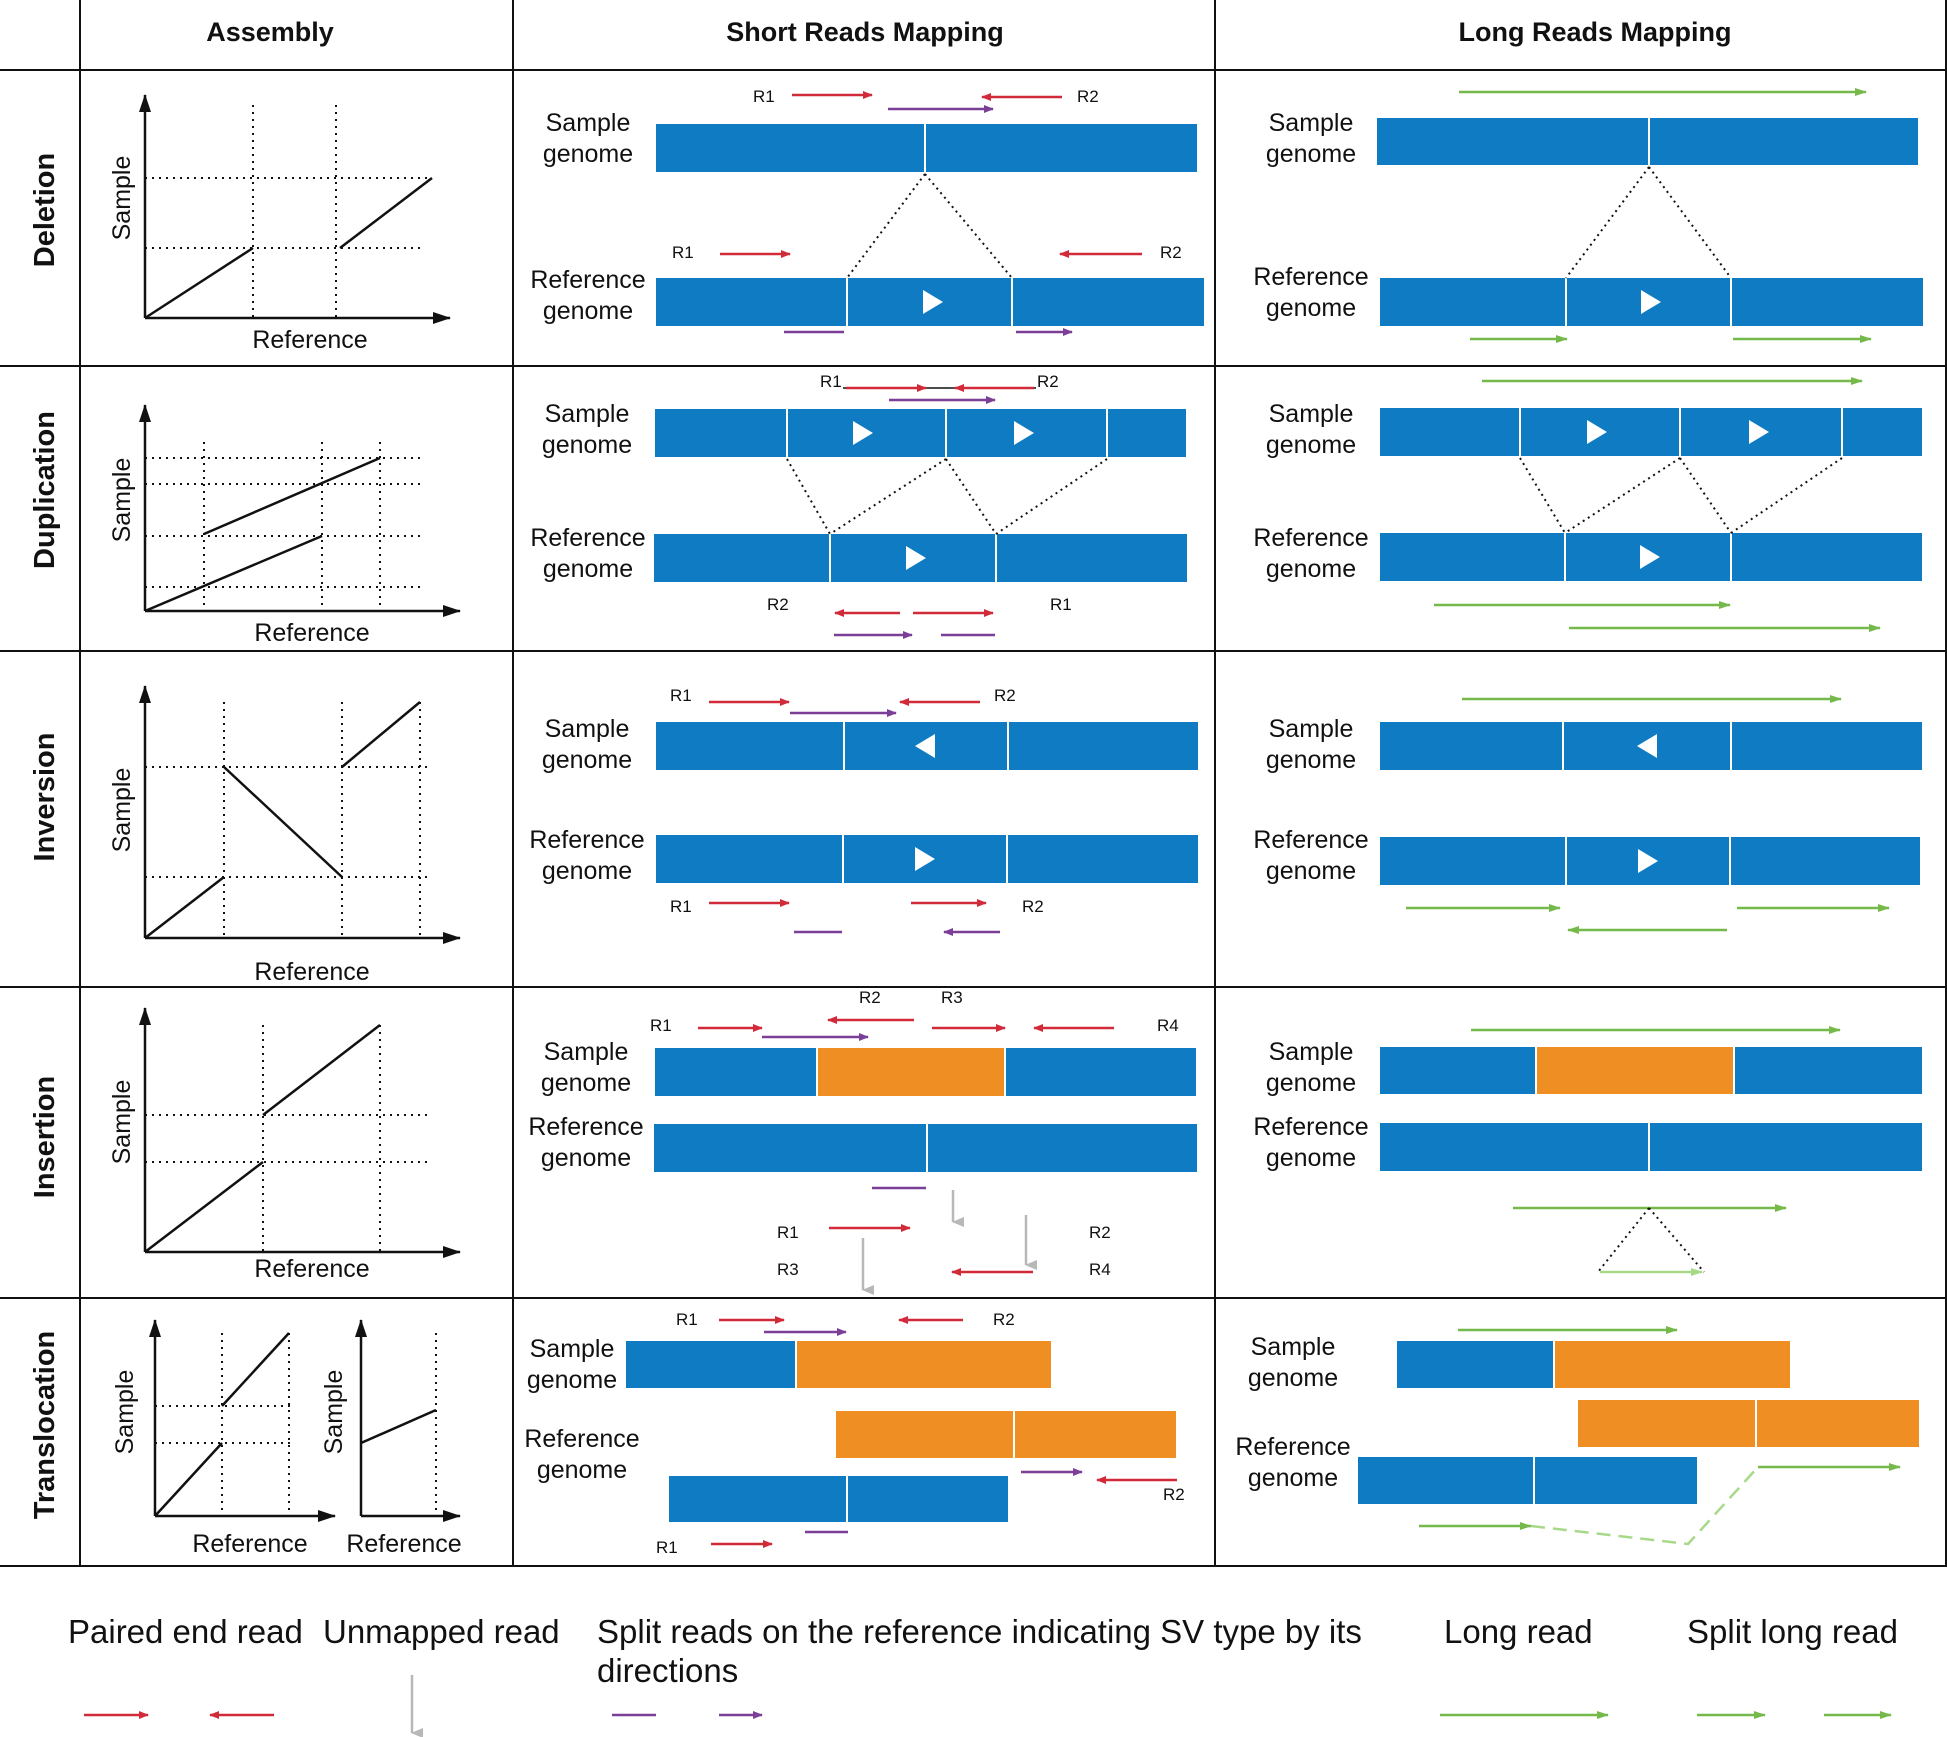  Describe the element at coordinates (858, 505) in the screenshot. I see `short-duplication: Sample genome Reference genome R1 R2 R2 R1` at that location.